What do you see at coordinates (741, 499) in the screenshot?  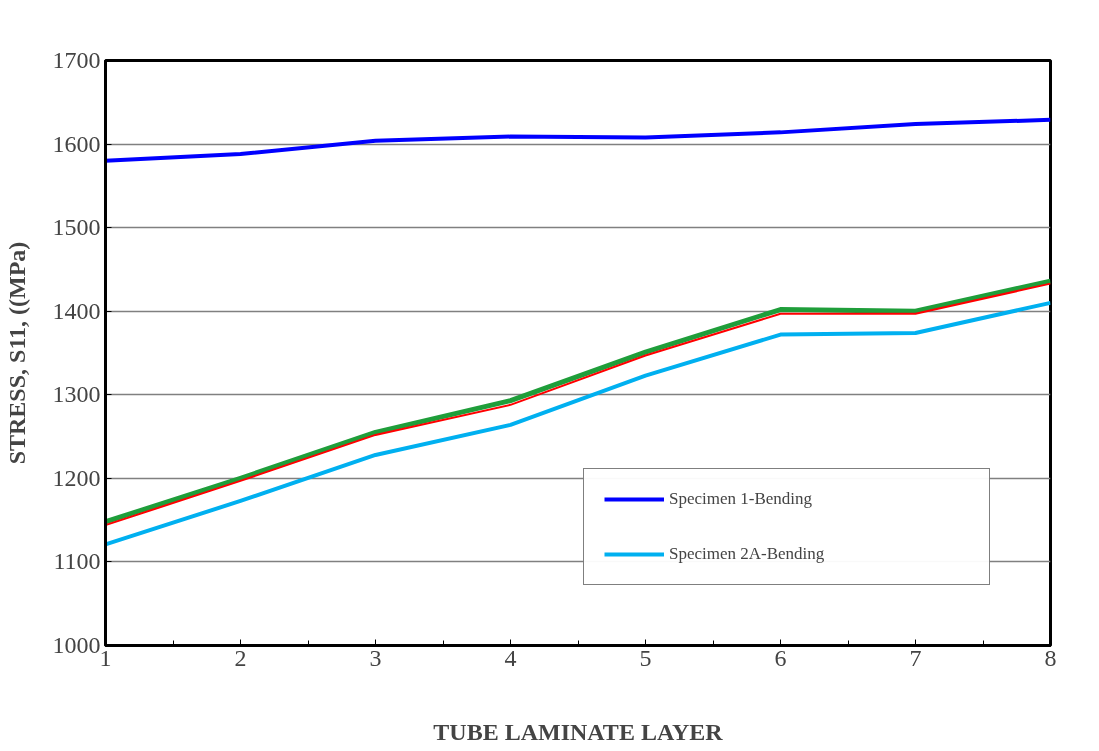 I see `legend-label: Specimen 1-Bending` at bounding box center [741, 499].